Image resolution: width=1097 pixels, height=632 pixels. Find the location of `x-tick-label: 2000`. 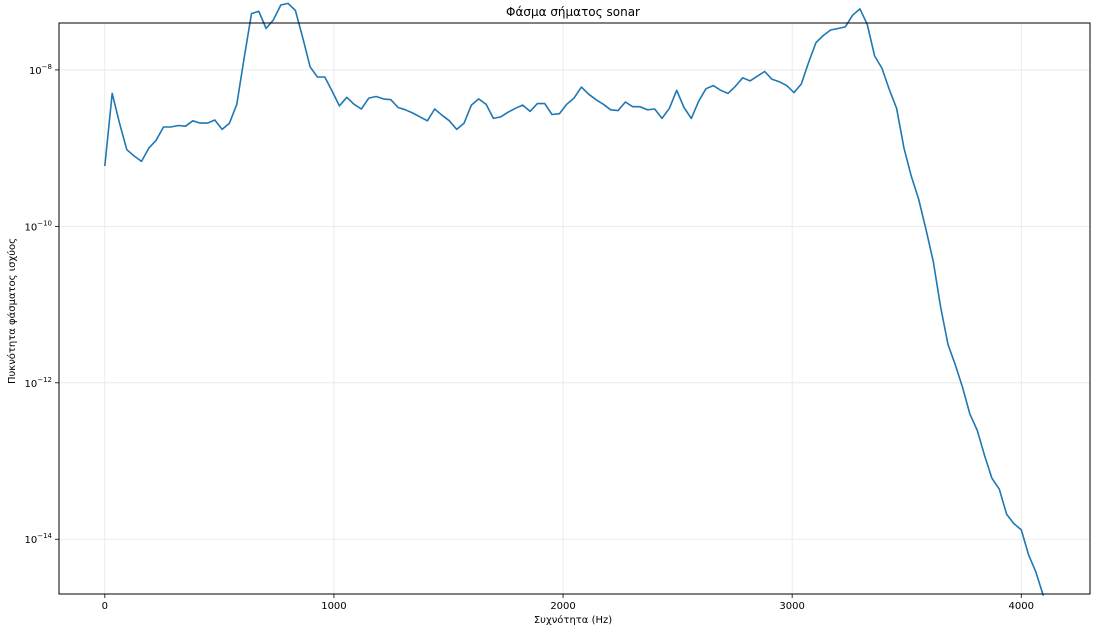

x-tick-label: 2000 is located at coordinates (562, 606).